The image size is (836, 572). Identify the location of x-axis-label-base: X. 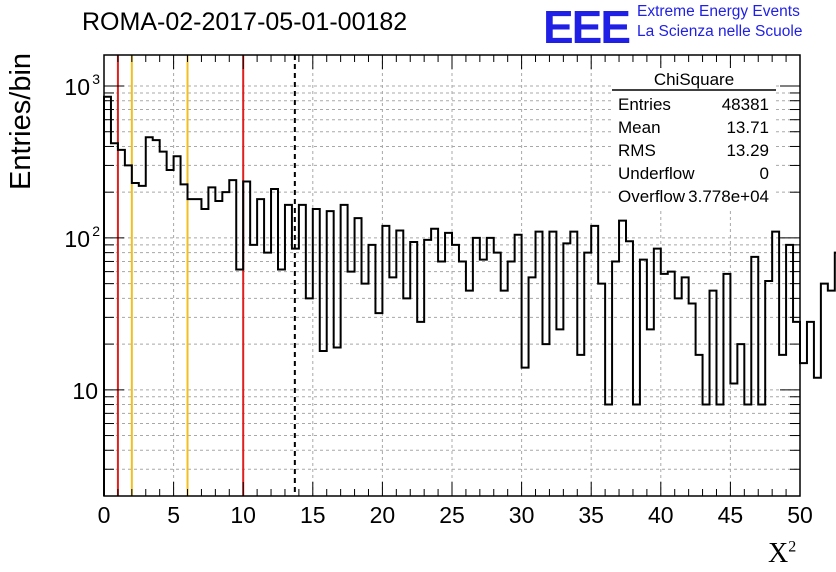
(778, 553).